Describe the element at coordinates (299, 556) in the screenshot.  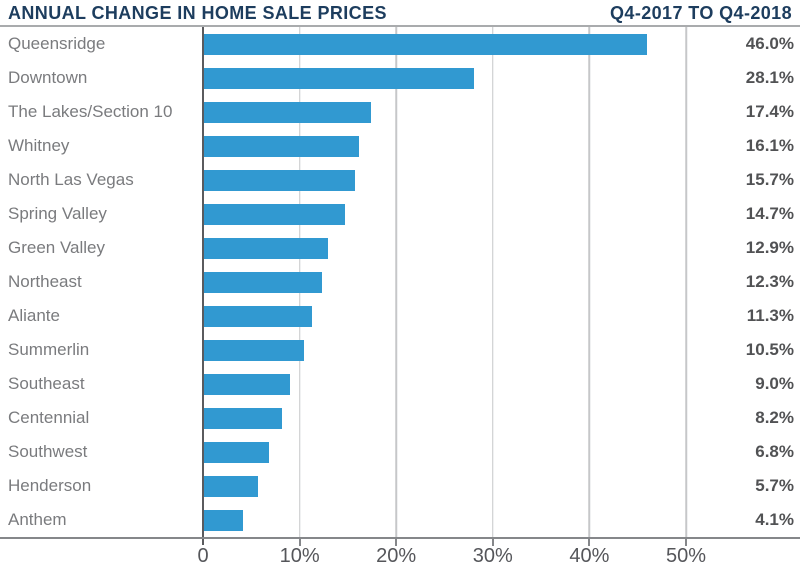
I see `axis-tick-label: 10%` at that location.